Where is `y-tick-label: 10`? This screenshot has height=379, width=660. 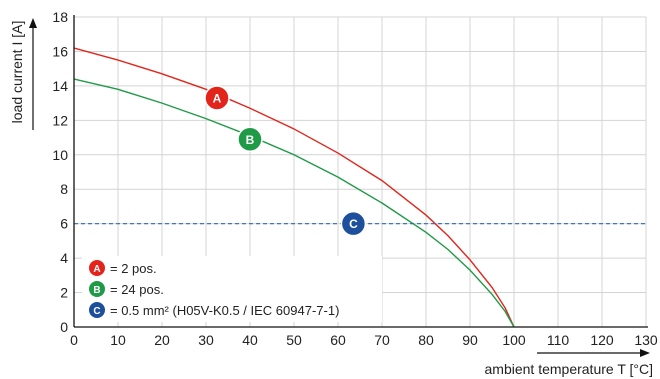
y-tick-label: 10 is located at coordinates (60, 155).